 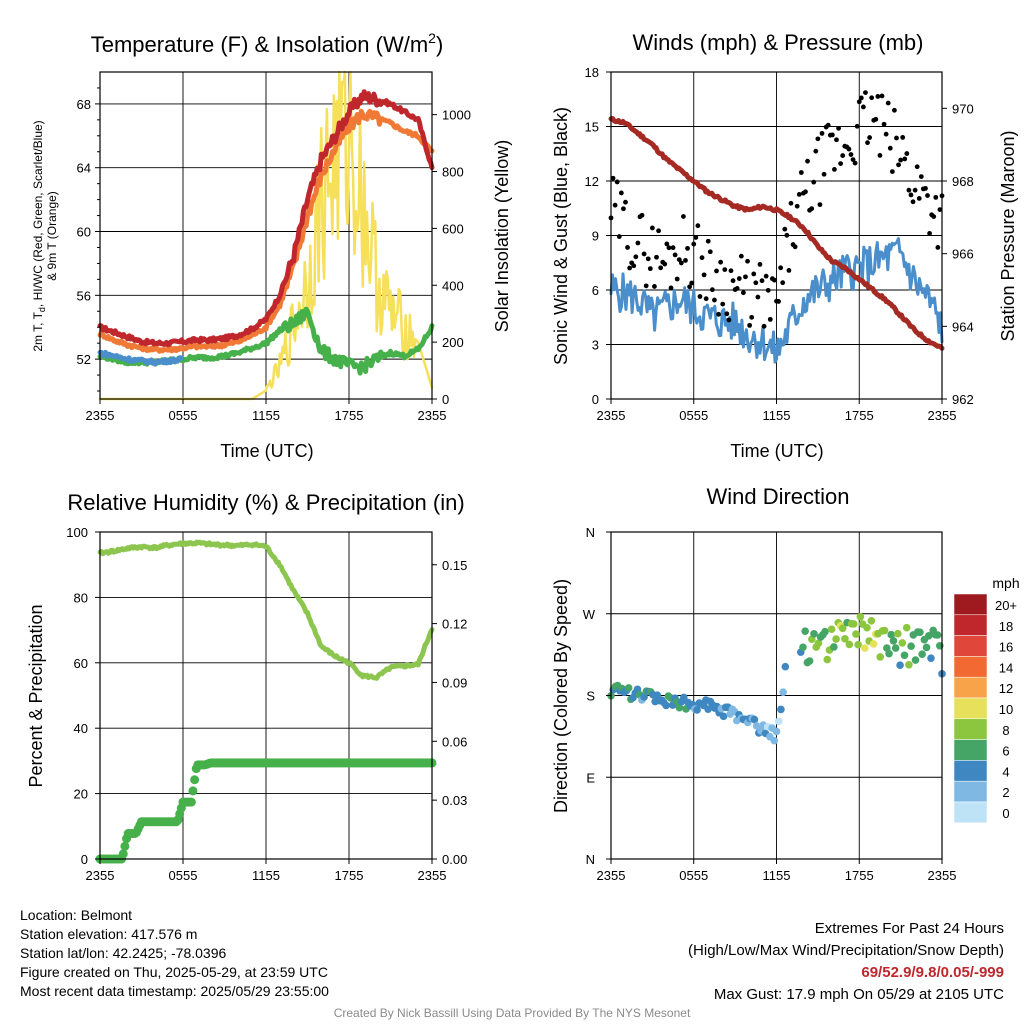 What do you see at coordinates (963, 399) in the screenshot?
I see `y2-tick-label: 962` at bounding box center [963, 399].